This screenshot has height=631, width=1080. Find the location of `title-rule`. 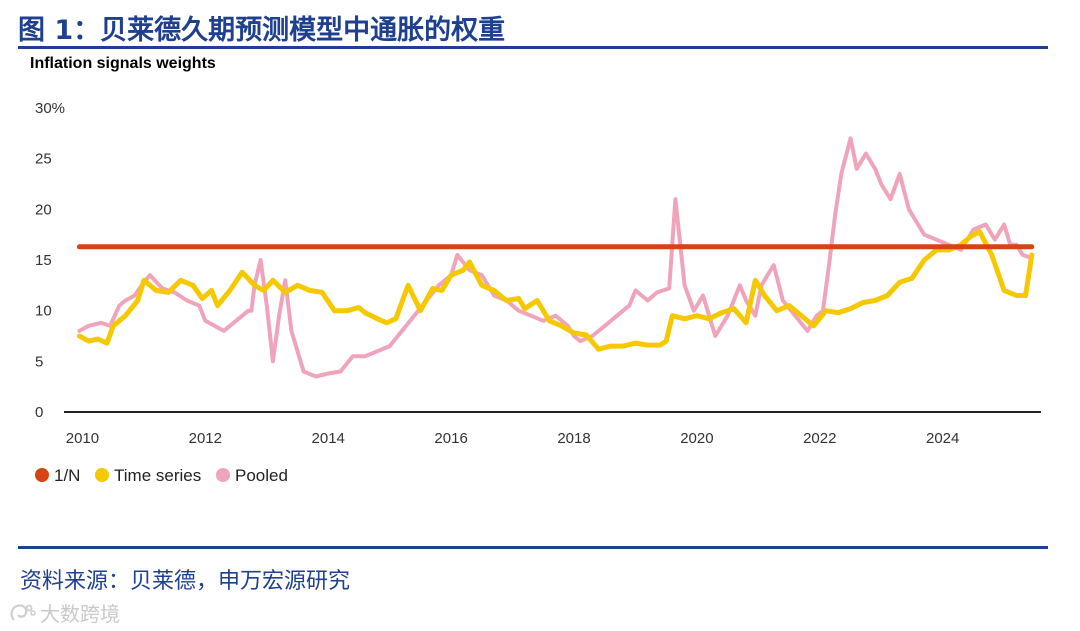

title-rule is located at coordinates (533, 47).